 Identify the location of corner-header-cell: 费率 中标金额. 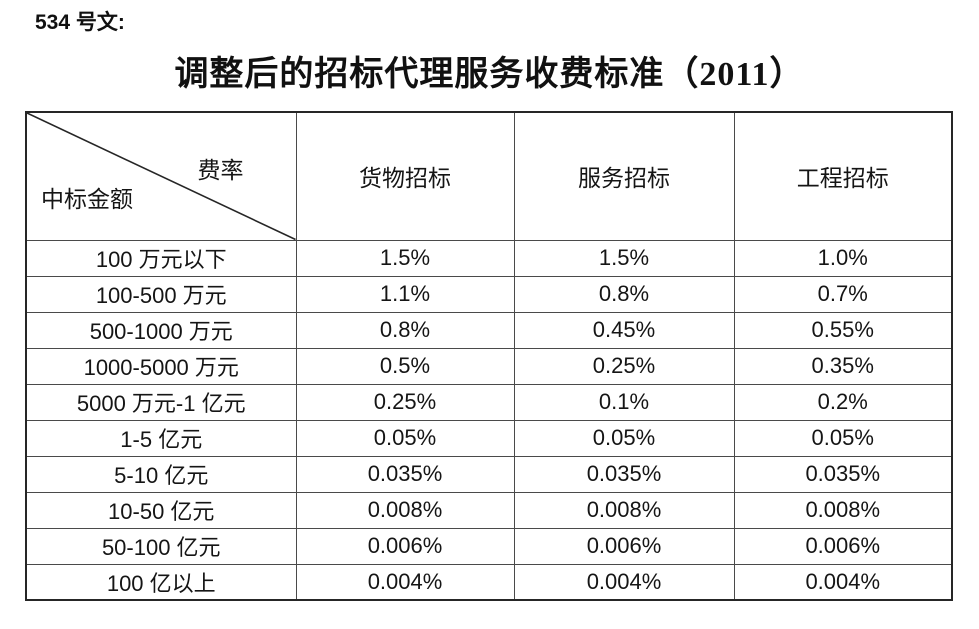
(161, 176).